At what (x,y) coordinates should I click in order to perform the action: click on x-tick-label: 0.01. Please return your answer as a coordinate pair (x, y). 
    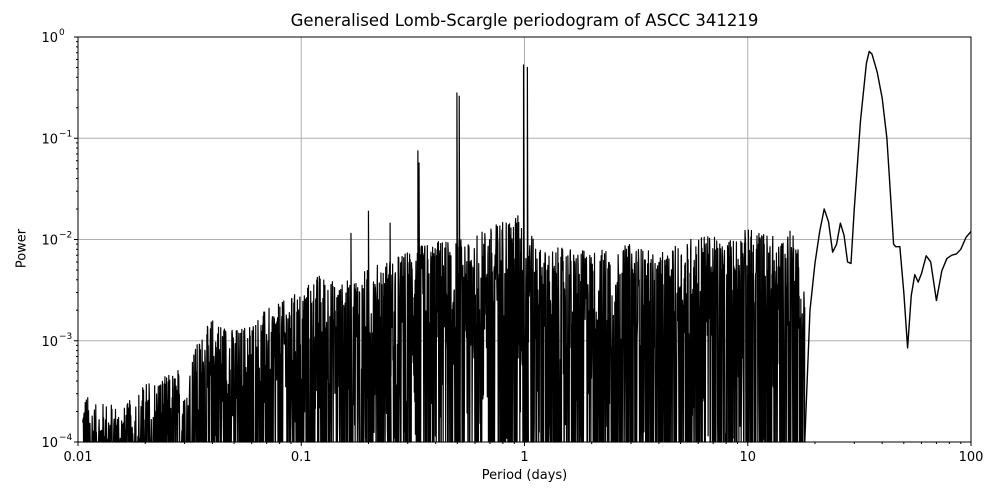
    Looking at the image, I should click on (78, 457).